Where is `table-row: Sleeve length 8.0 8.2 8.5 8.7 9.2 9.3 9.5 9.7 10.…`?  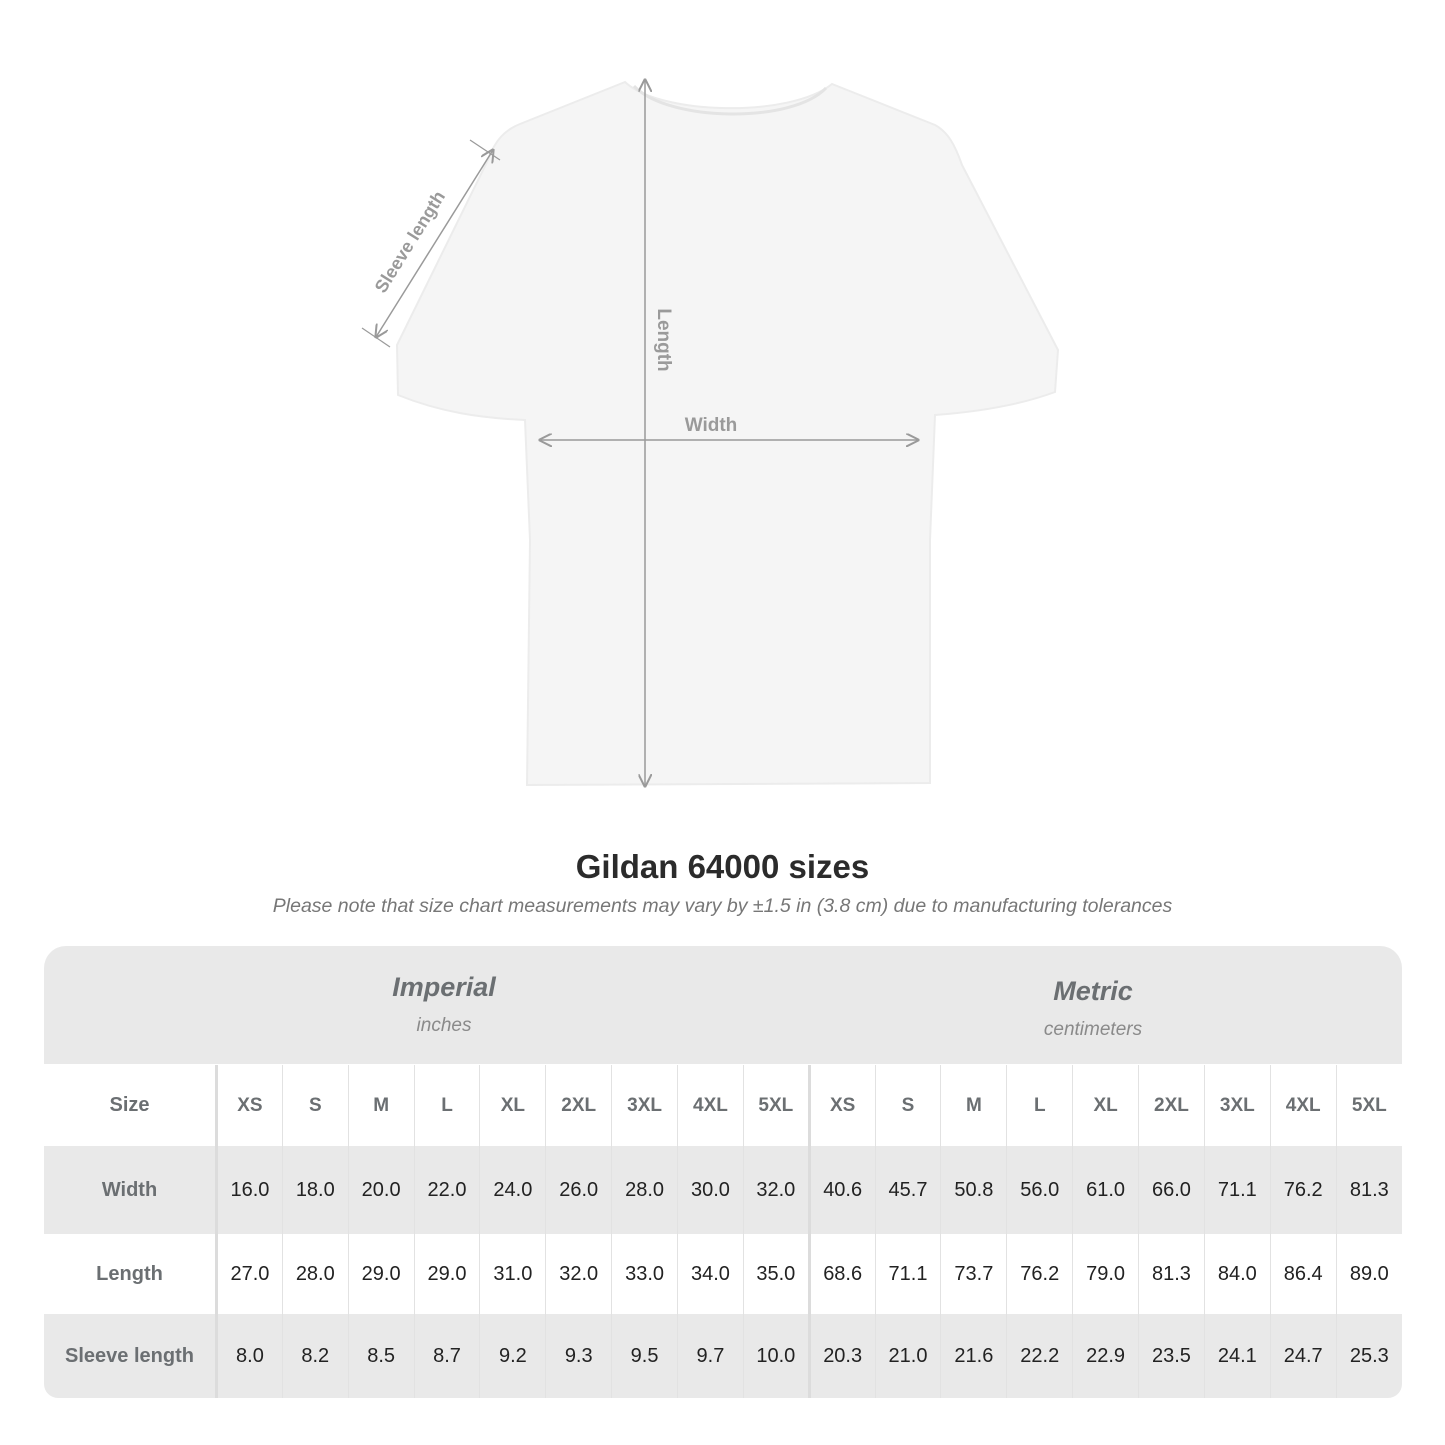 table-row: Sleeve length 8.0 8.2 8.5 8.7 9.2 9.3 9.5 9.7 10.… is located at coordinates (723, 1356).